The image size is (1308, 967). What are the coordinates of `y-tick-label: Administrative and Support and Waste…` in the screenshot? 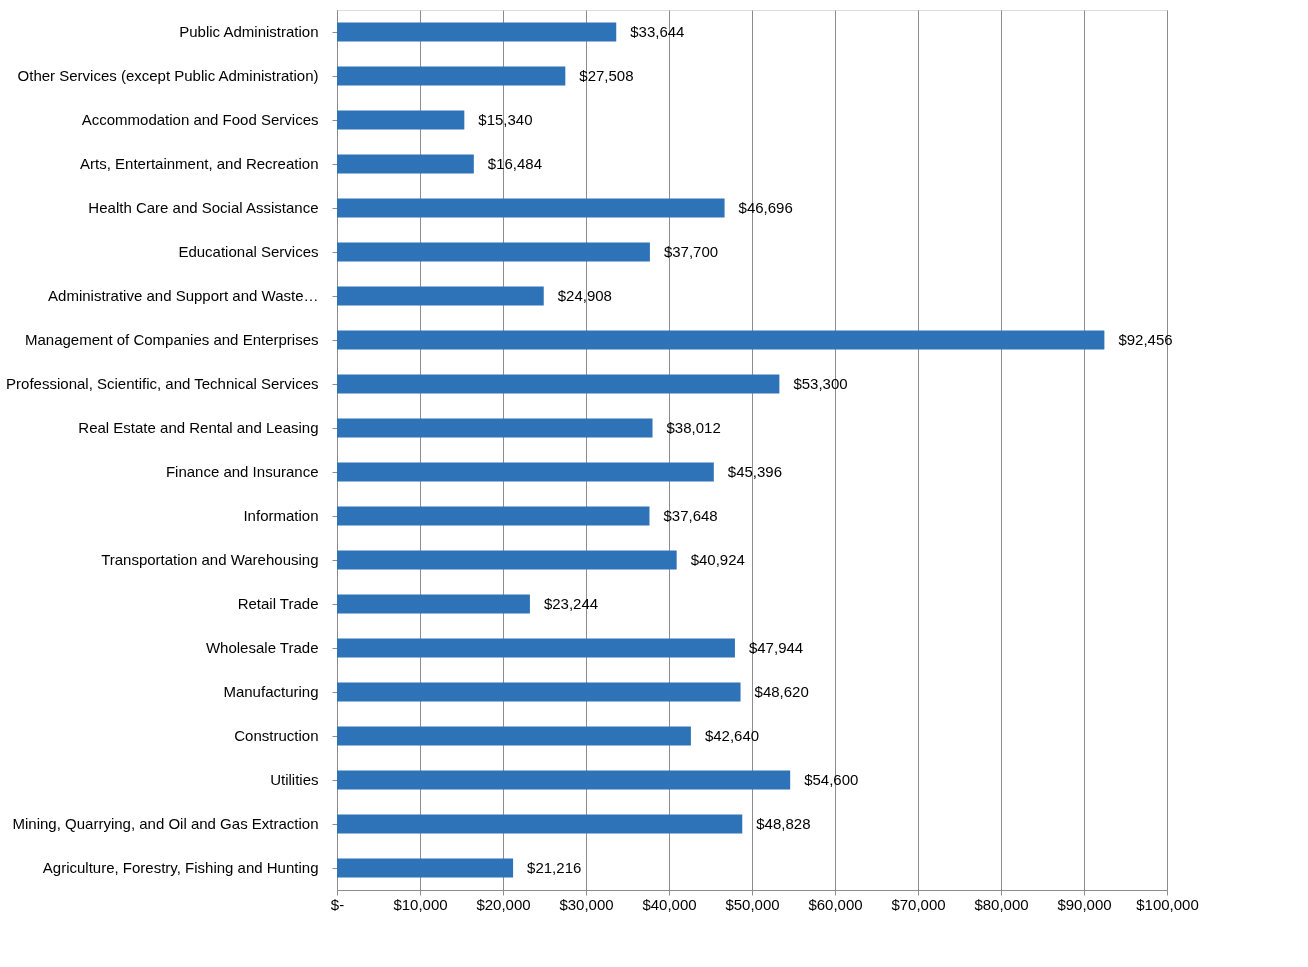 It's located at (183, 295).